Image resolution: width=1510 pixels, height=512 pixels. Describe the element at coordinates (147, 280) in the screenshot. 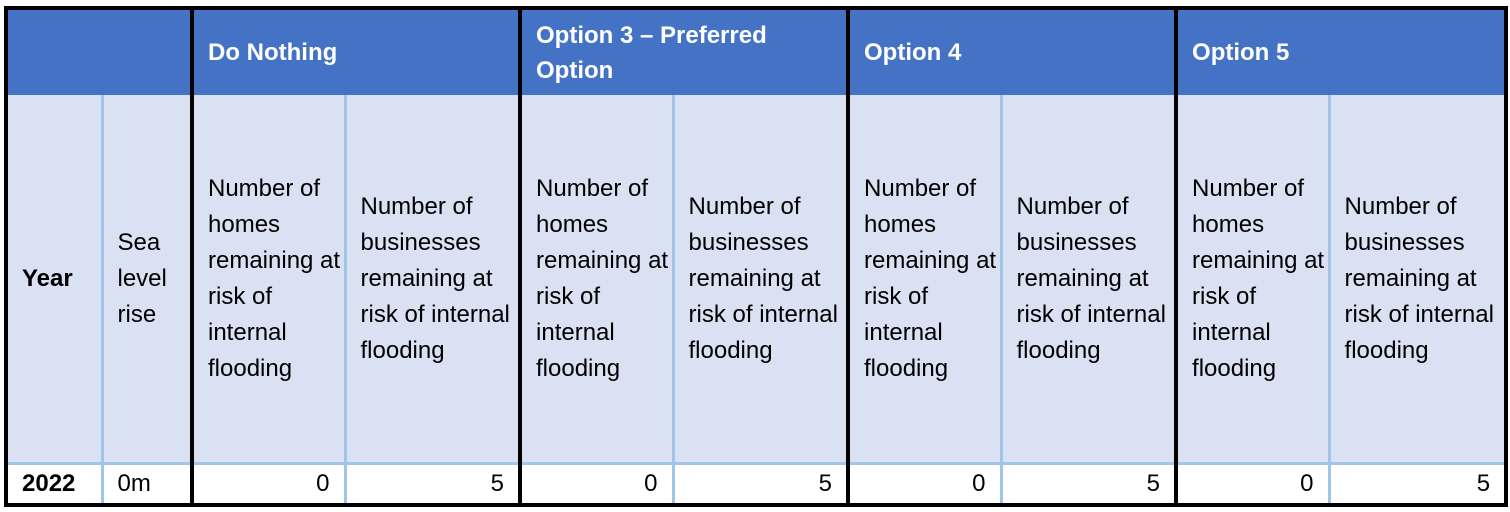

I see `col-header-sea-level-rise: Sea level rise` at that location.